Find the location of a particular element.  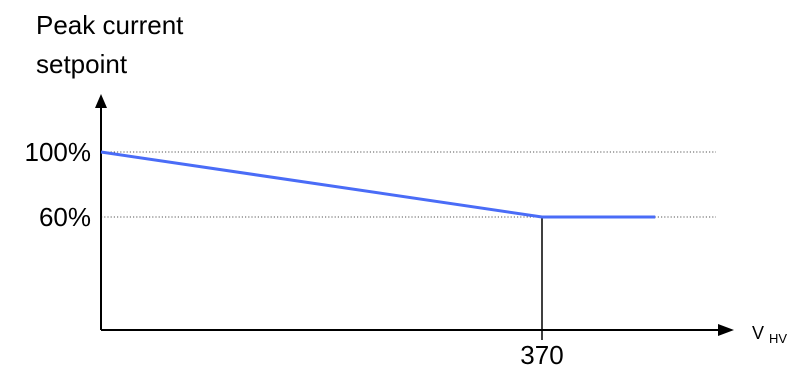

x-tick-label: 370 is located at coordinates (541, 355).